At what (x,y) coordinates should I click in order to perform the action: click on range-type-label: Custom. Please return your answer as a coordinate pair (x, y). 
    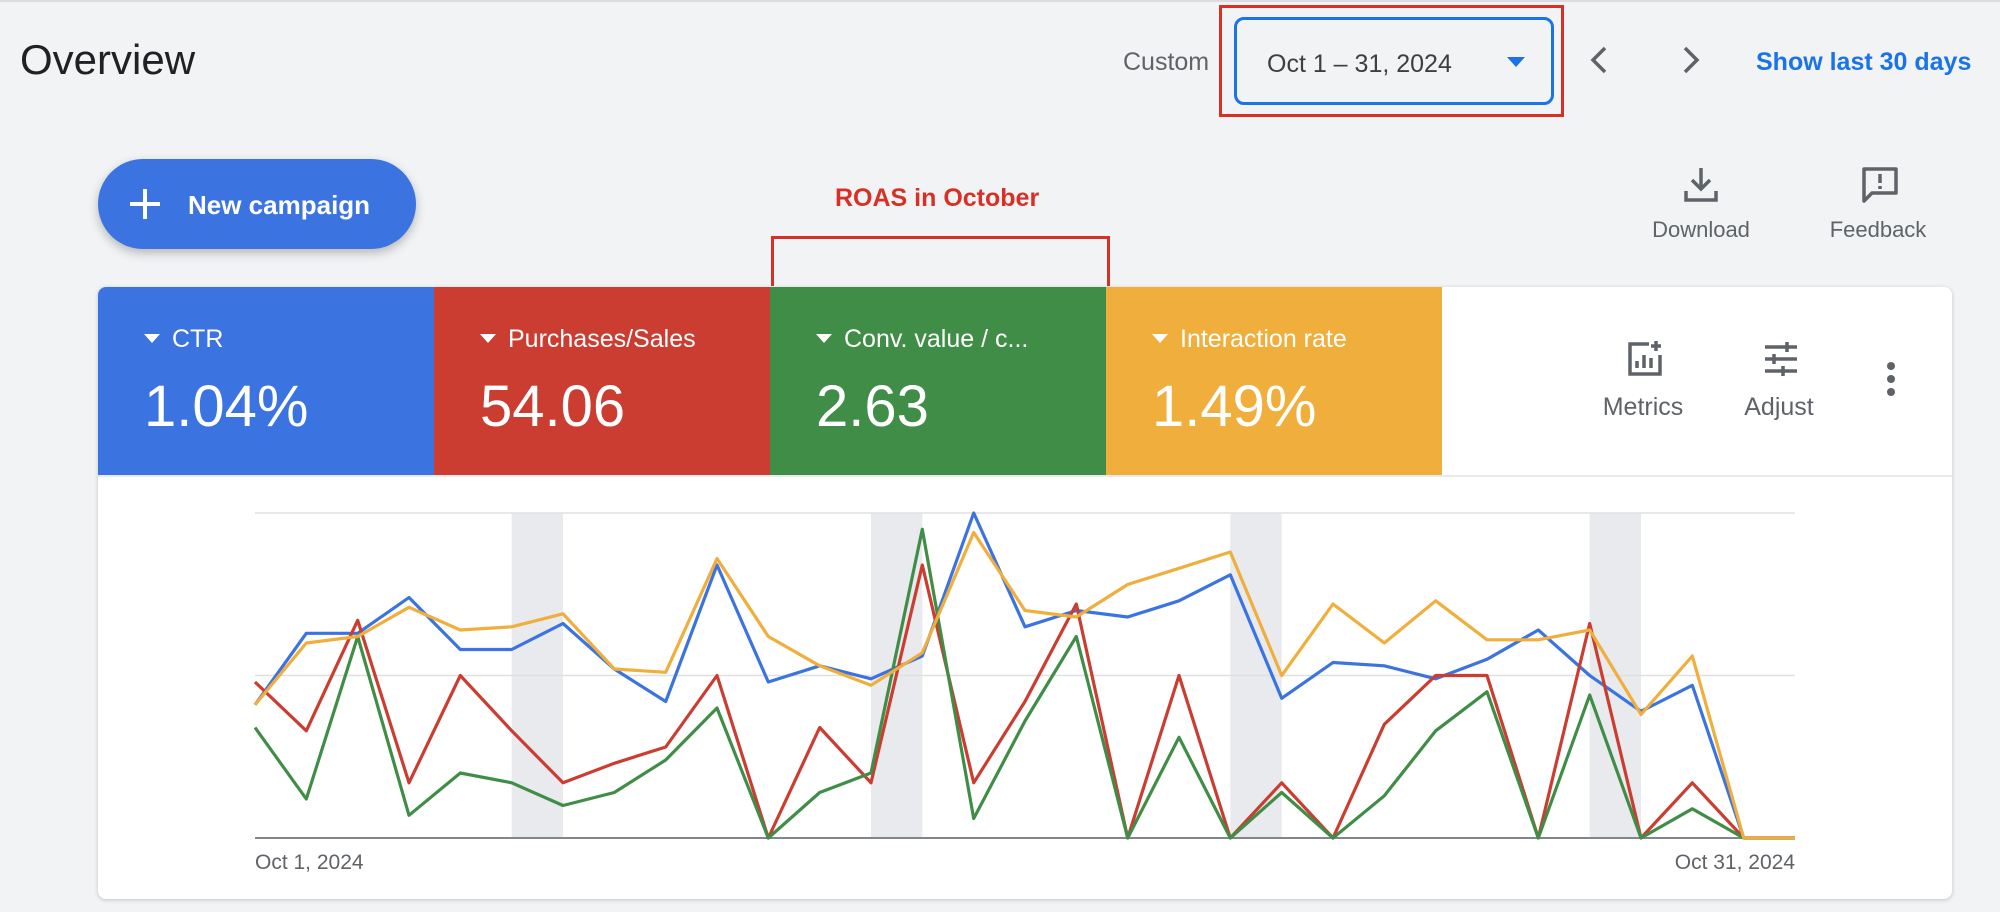
    Looking at the image, I should click on (1166, 62).